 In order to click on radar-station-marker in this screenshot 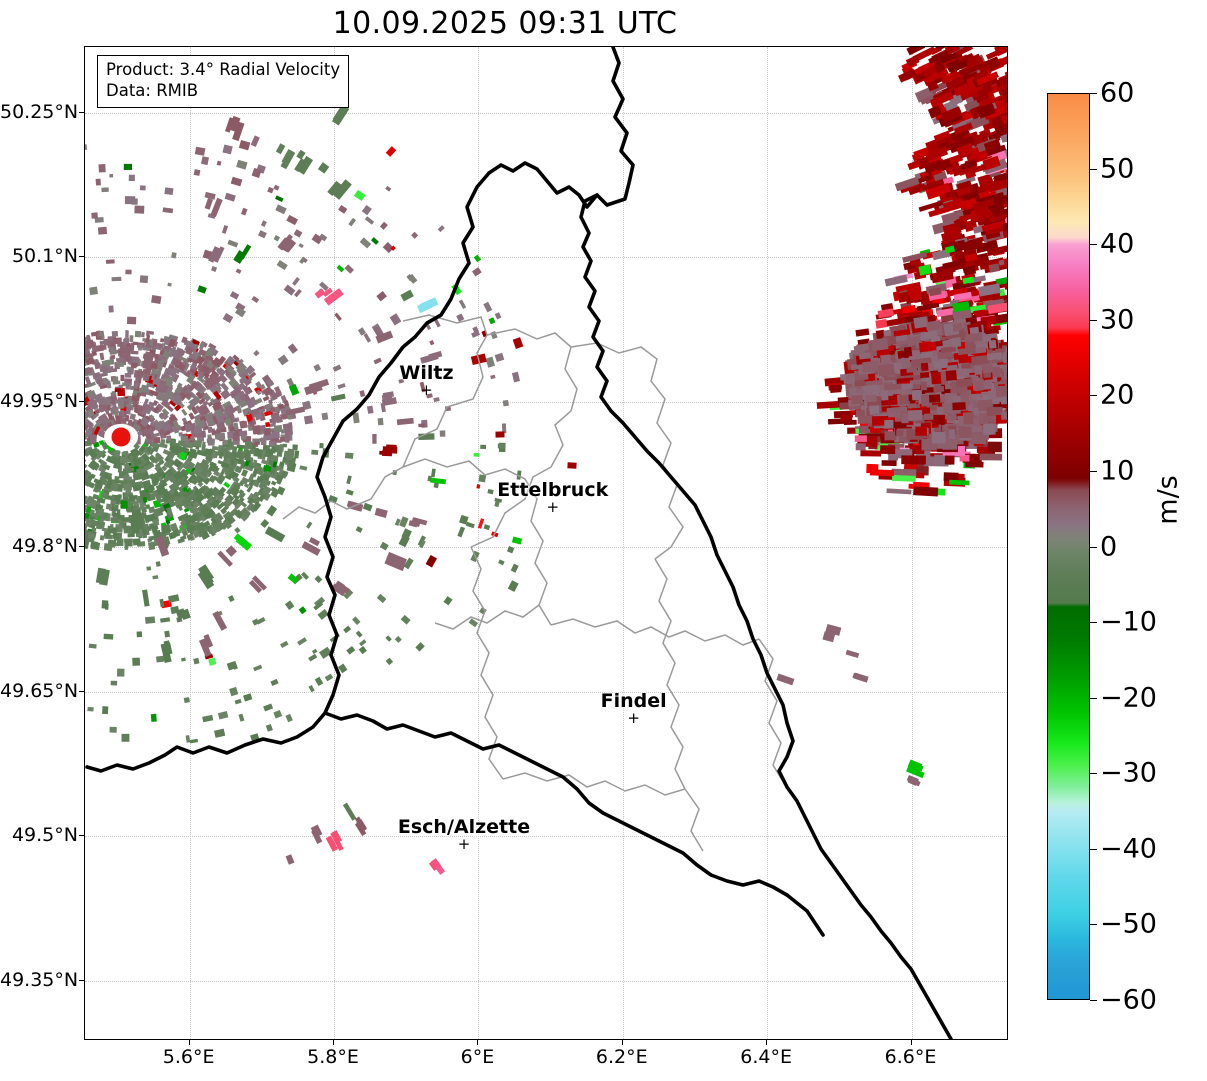, I will do `click(121, 437)`.